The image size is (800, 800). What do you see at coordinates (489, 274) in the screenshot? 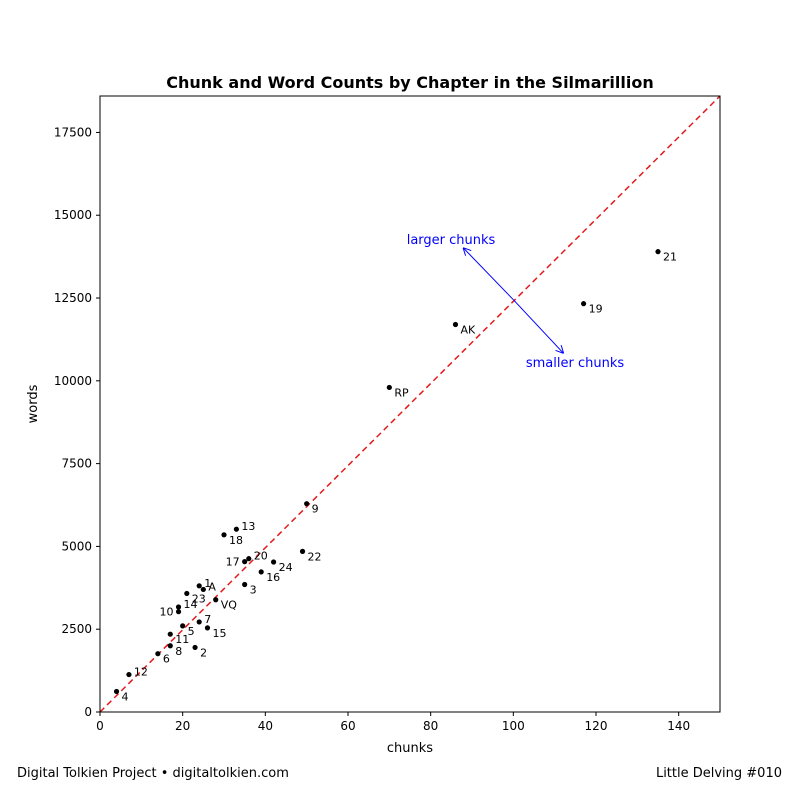
I see `arrow-larger-chunks` at bounding box center [489, 274].